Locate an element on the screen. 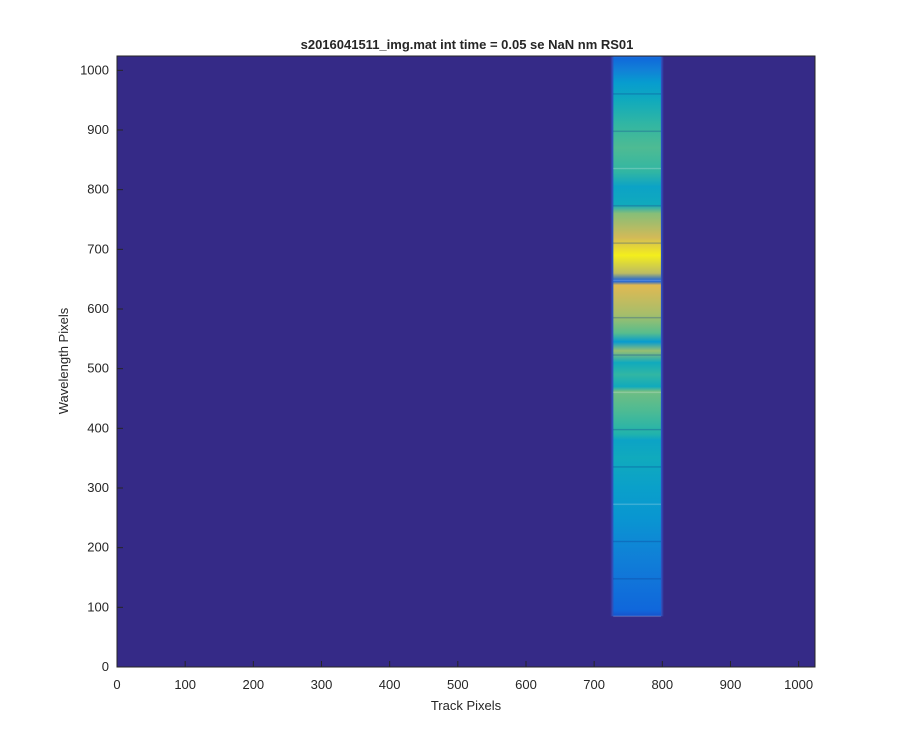 This screenshot has width=900, height=755. y-tick-label: 100 is located at coordinates (98, 606).